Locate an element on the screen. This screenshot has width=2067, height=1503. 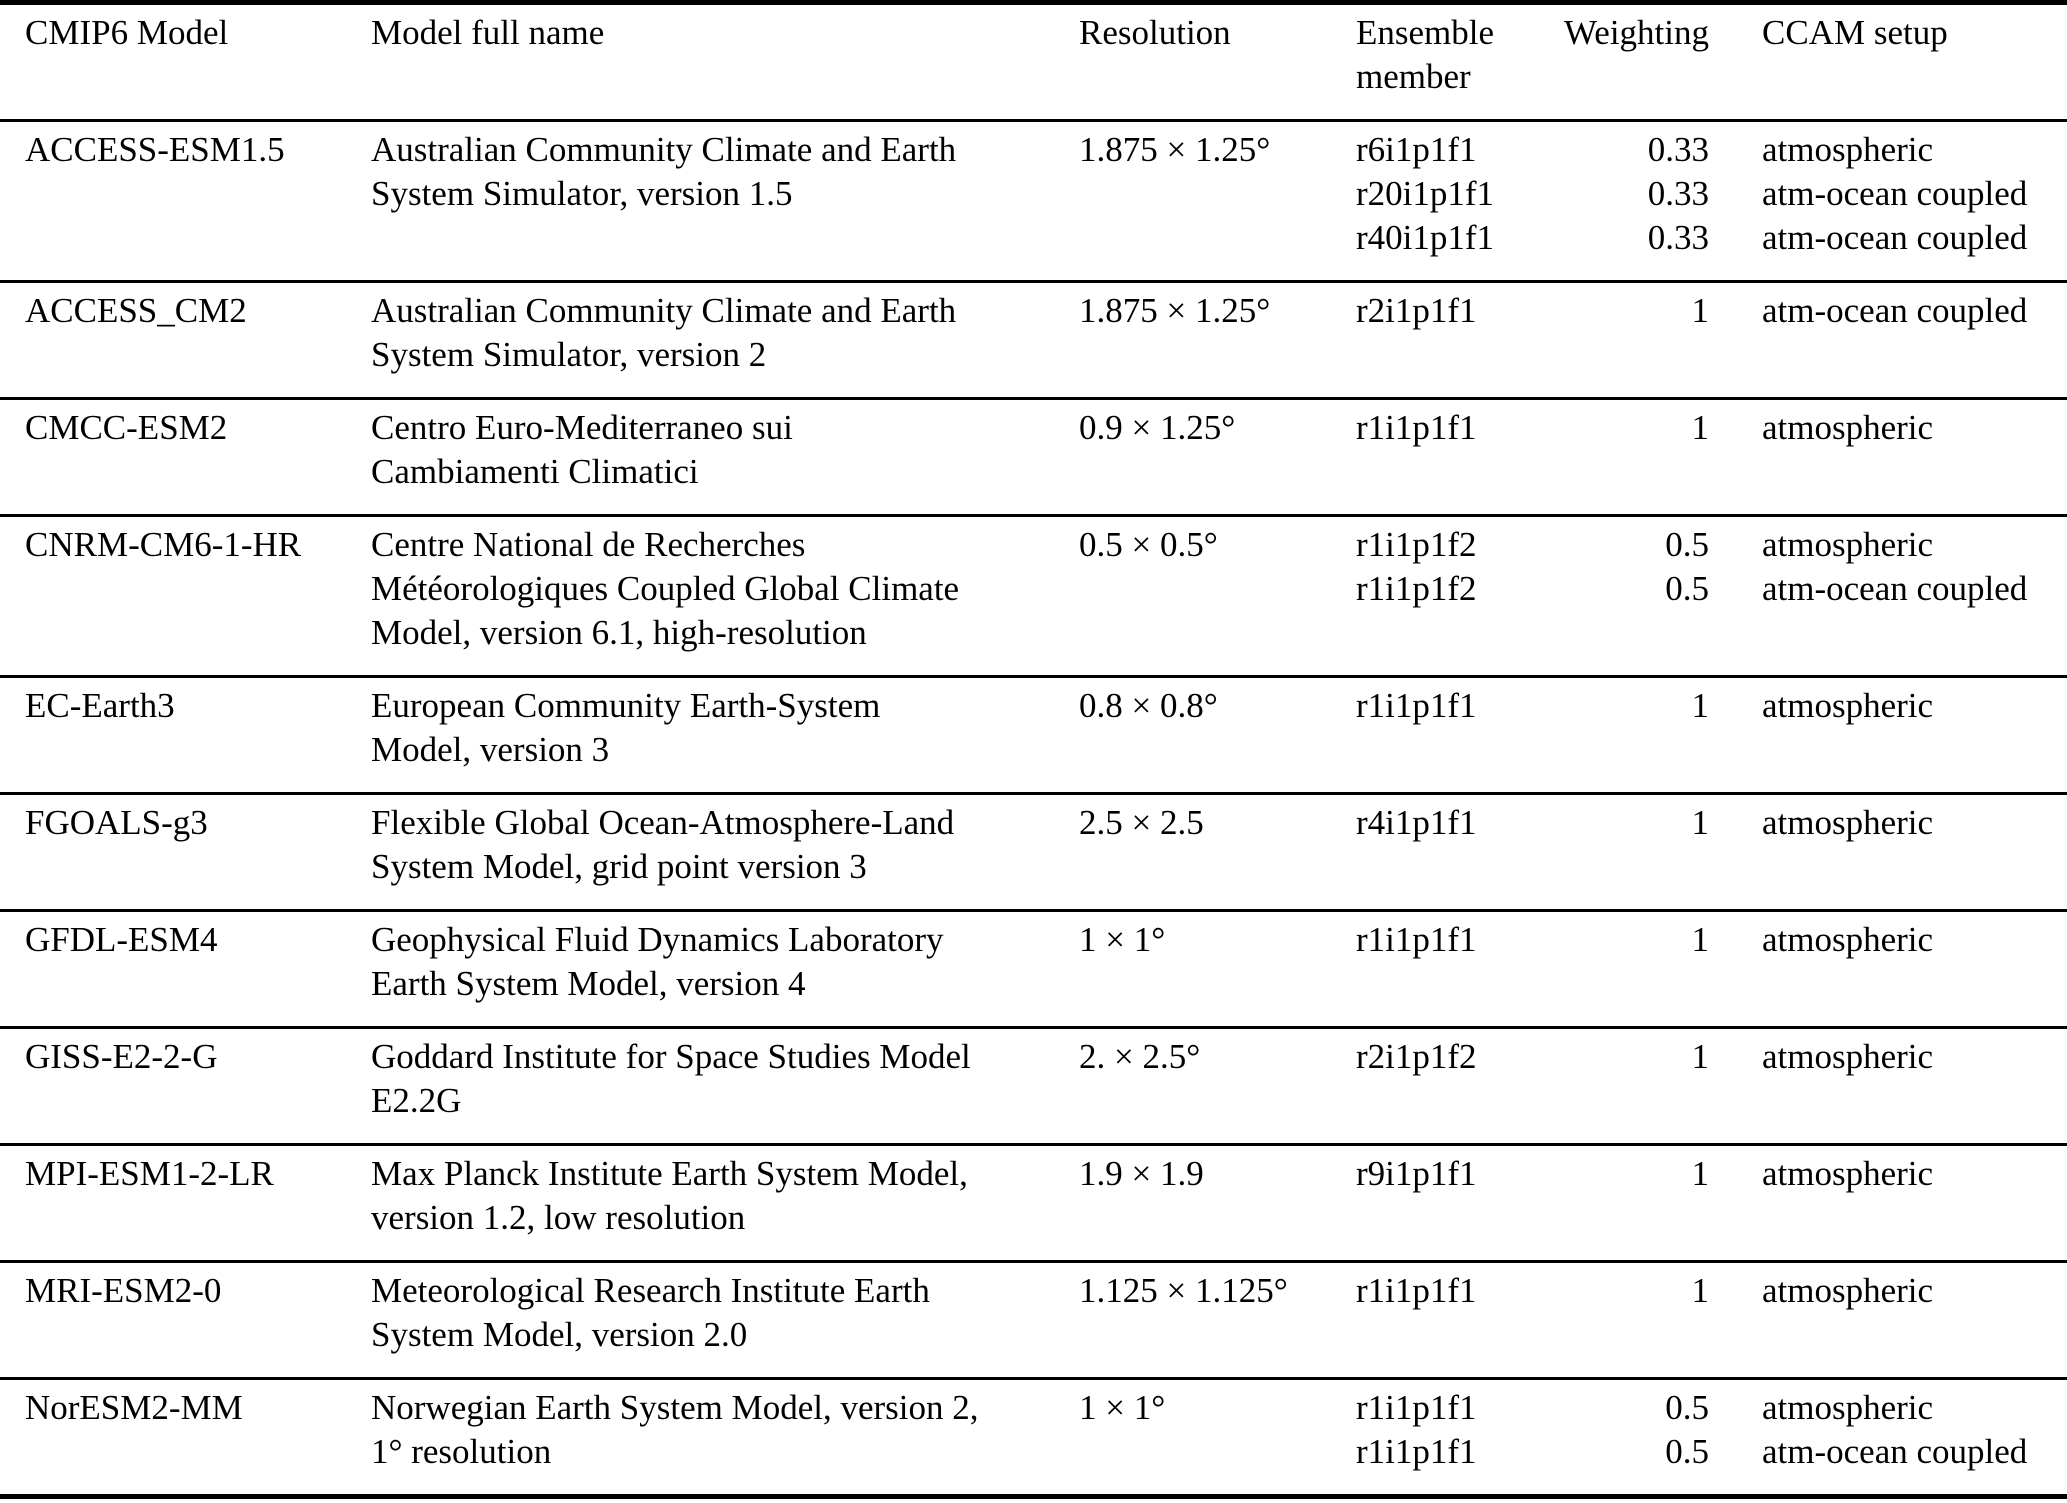
resolution-cell: 0.9 × 1.25° is located at coordinates (1157, 427).